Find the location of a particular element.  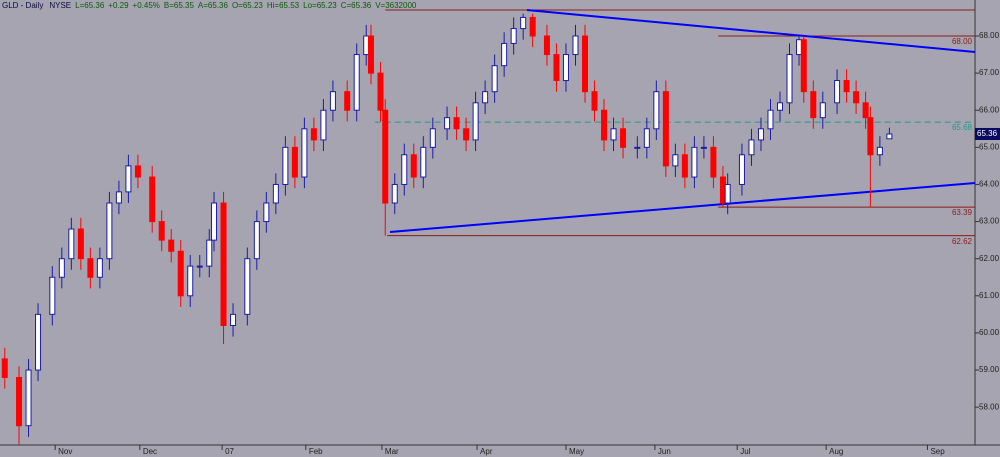

y-tick-label: 67.00 is located at coordinates (989, 72).